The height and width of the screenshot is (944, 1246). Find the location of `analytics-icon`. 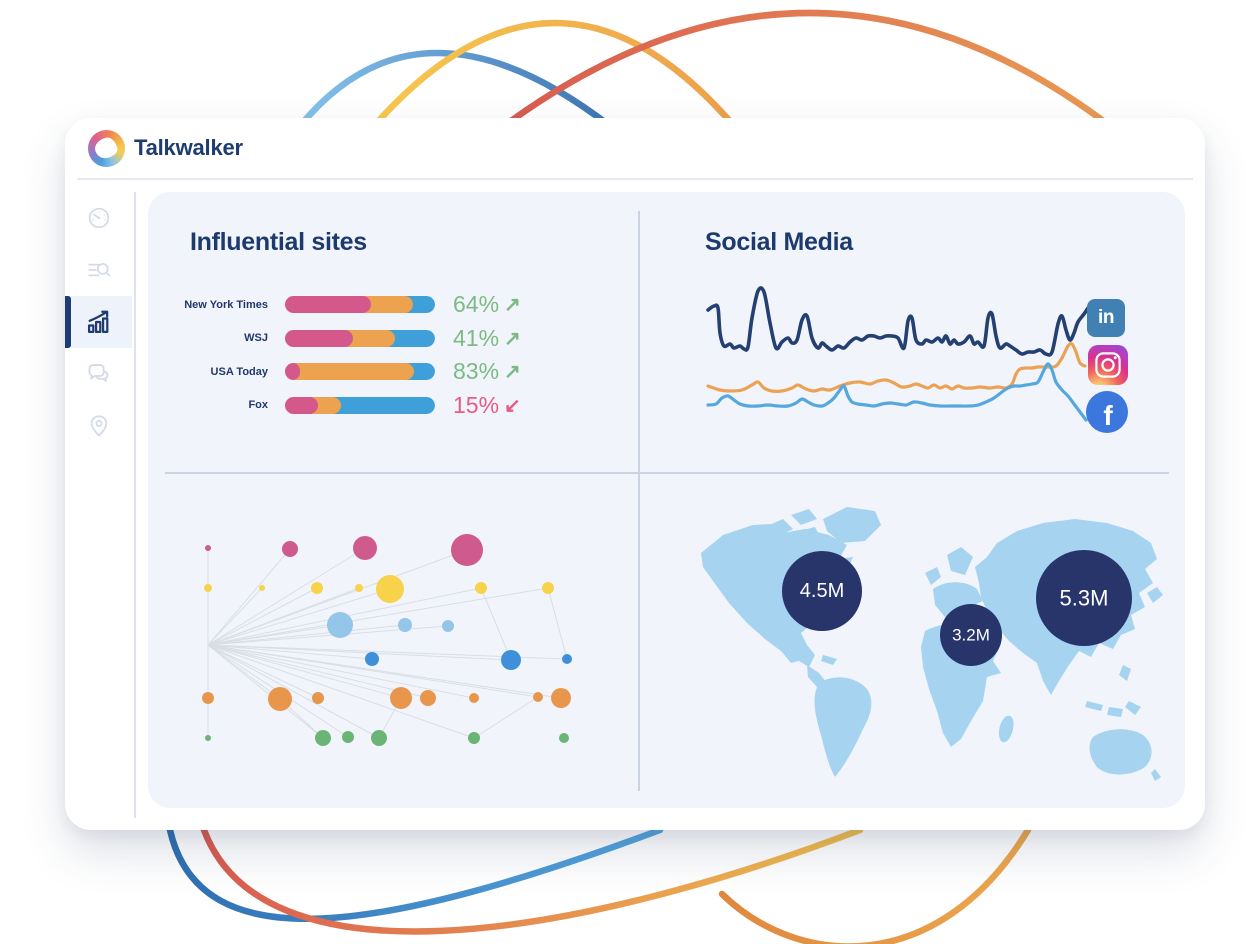

analytics-icon is located at coordinates (97, 322).